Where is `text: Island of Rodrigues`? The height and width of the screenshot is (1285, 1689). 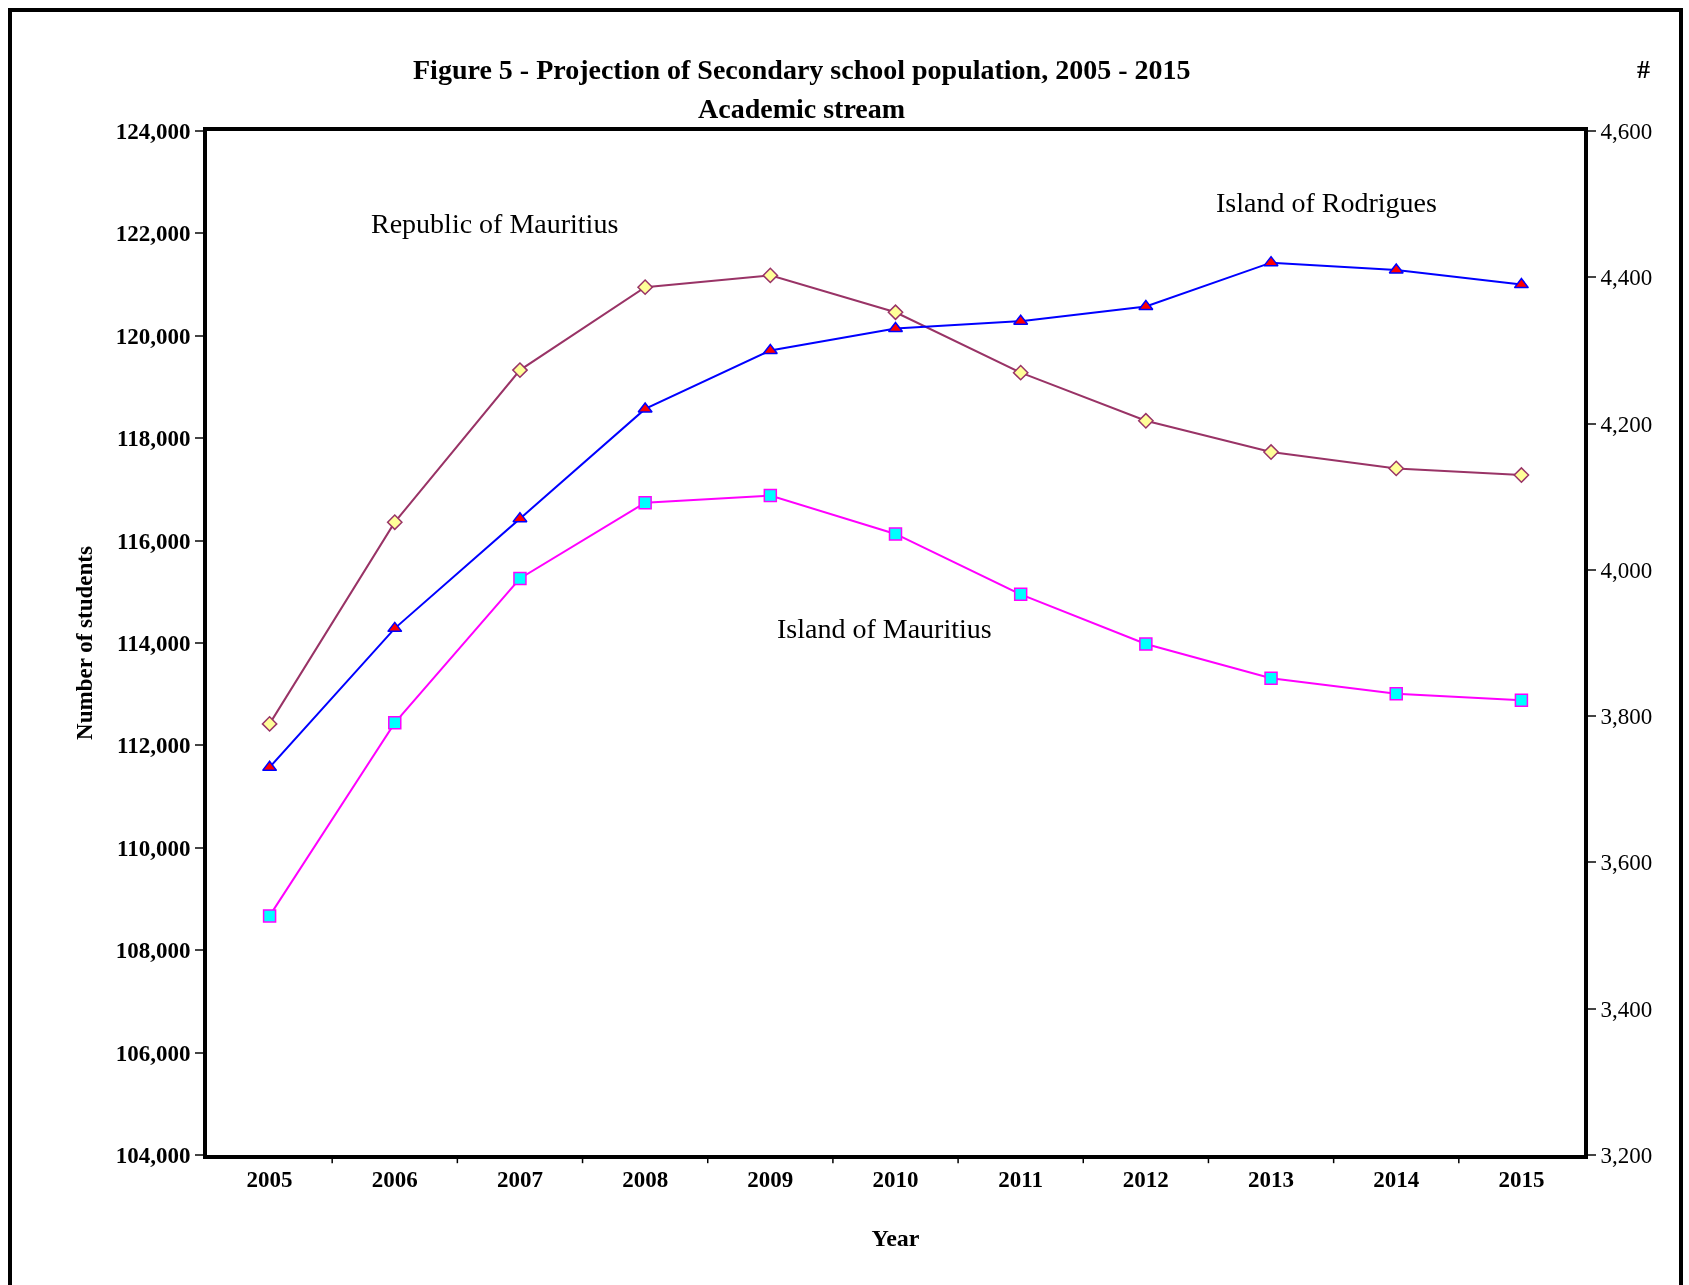
text: Island of Rodrigues is located at coordinates (1326, 202).